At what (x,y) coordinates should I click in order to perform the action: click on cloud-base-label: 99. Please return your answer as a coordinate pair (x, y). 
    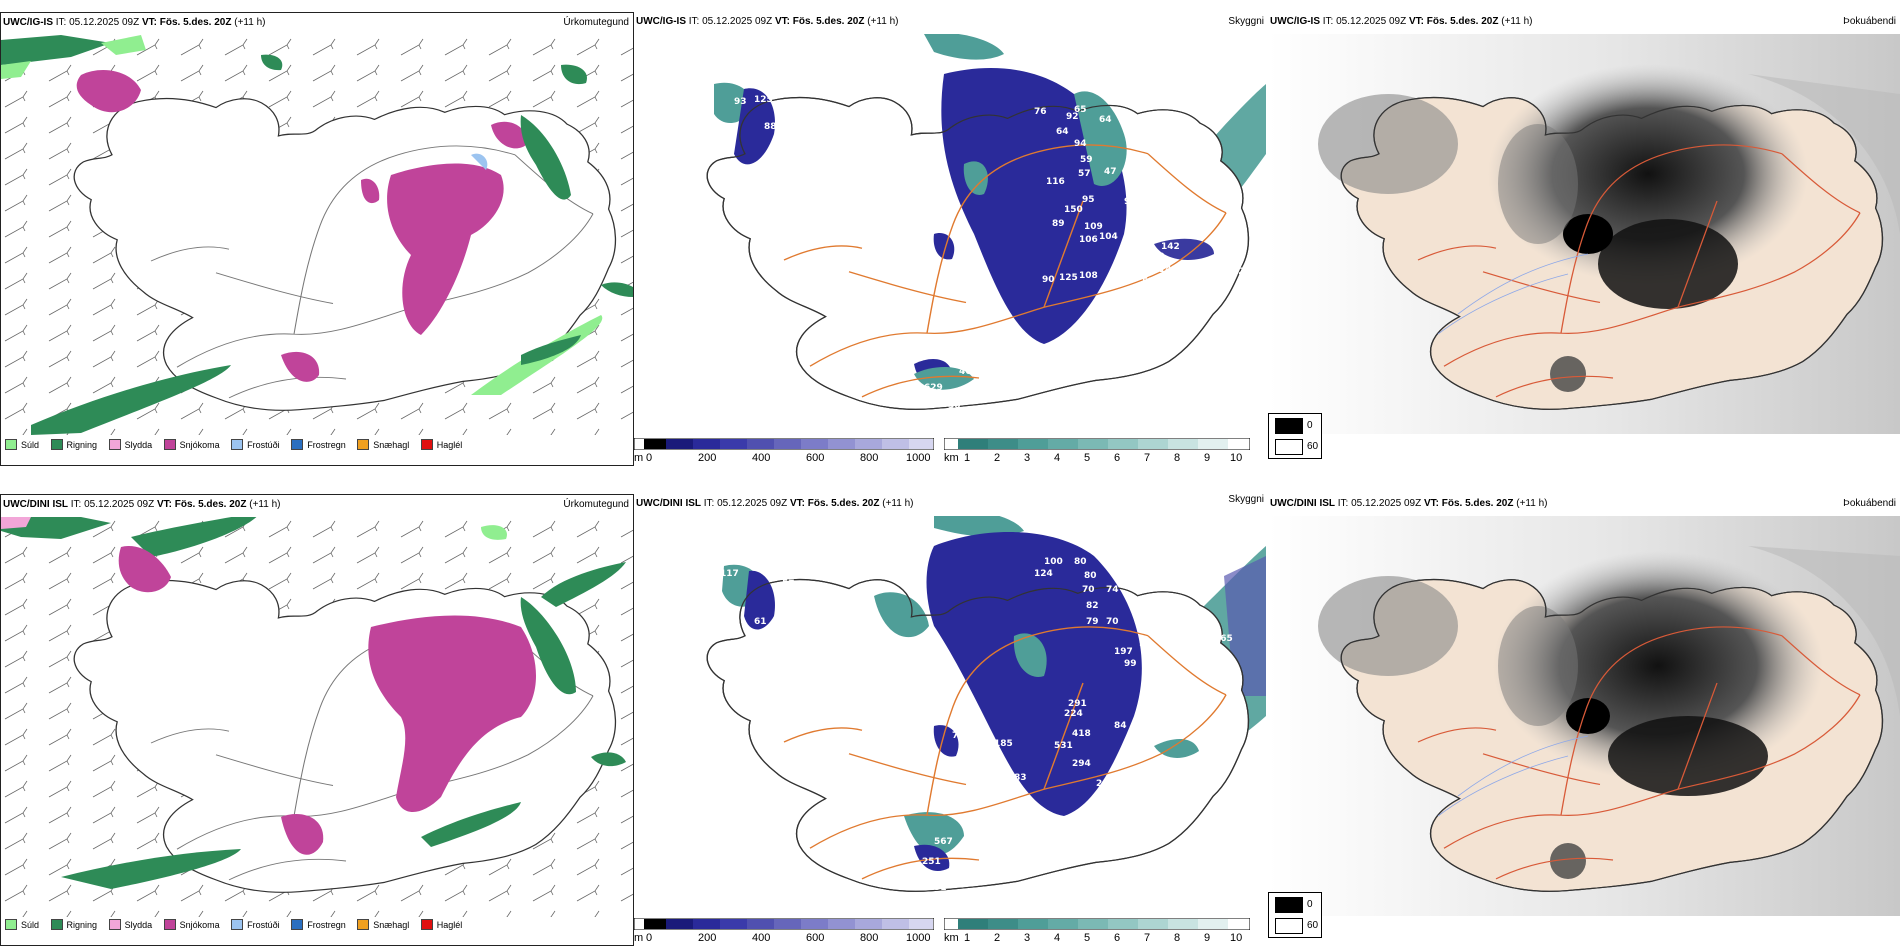
    Looking at the image, I should click on (1130, 664).